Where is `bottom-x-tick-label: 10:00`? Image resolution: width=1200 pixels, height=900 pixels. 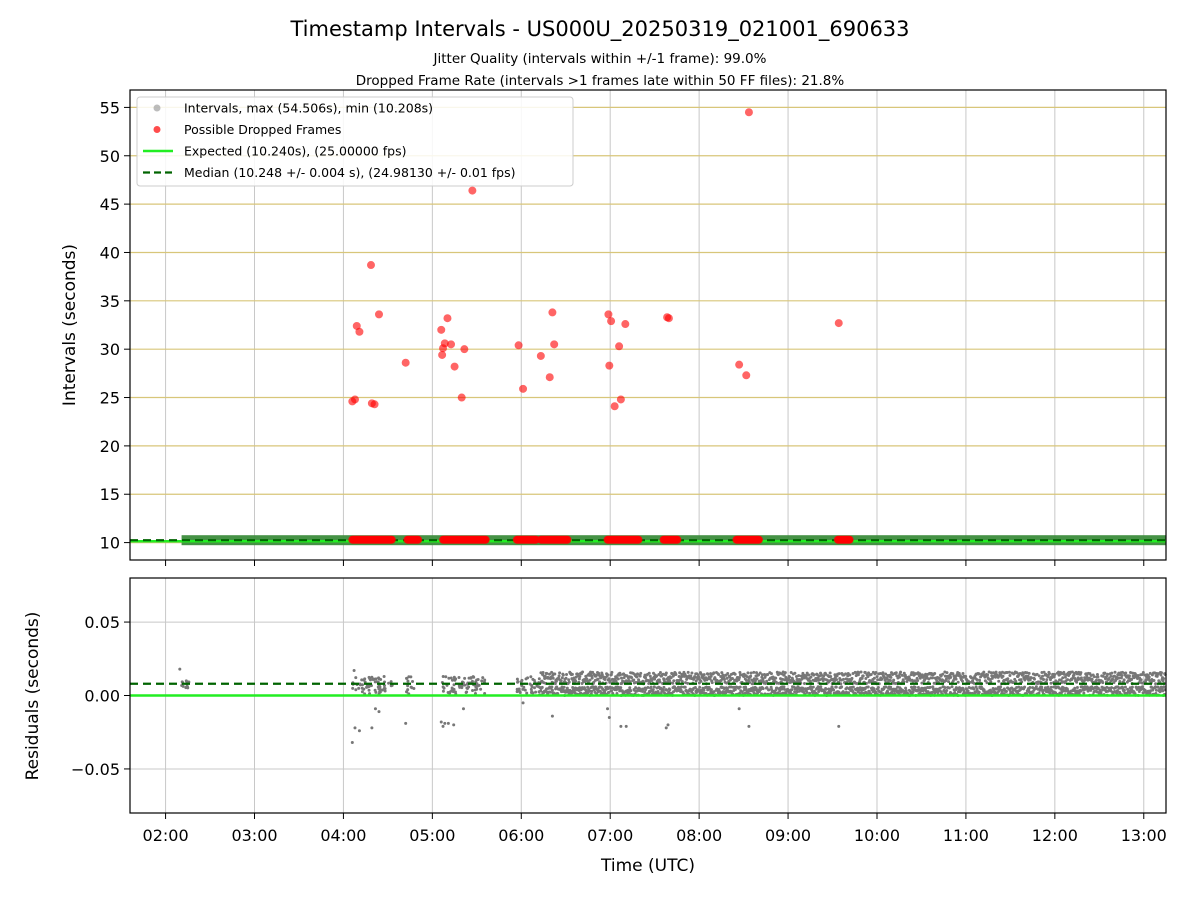 bottom-x-tick-label: 10:00 is located at coordinates (877, 835).